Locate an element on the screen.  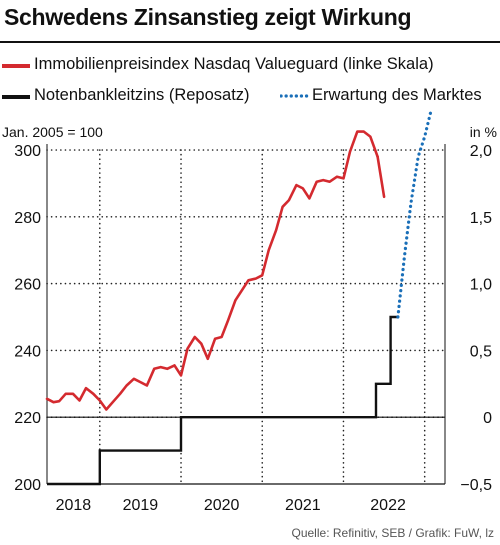
right-tick-label: 1,0 is located at coordinates (481, 285).